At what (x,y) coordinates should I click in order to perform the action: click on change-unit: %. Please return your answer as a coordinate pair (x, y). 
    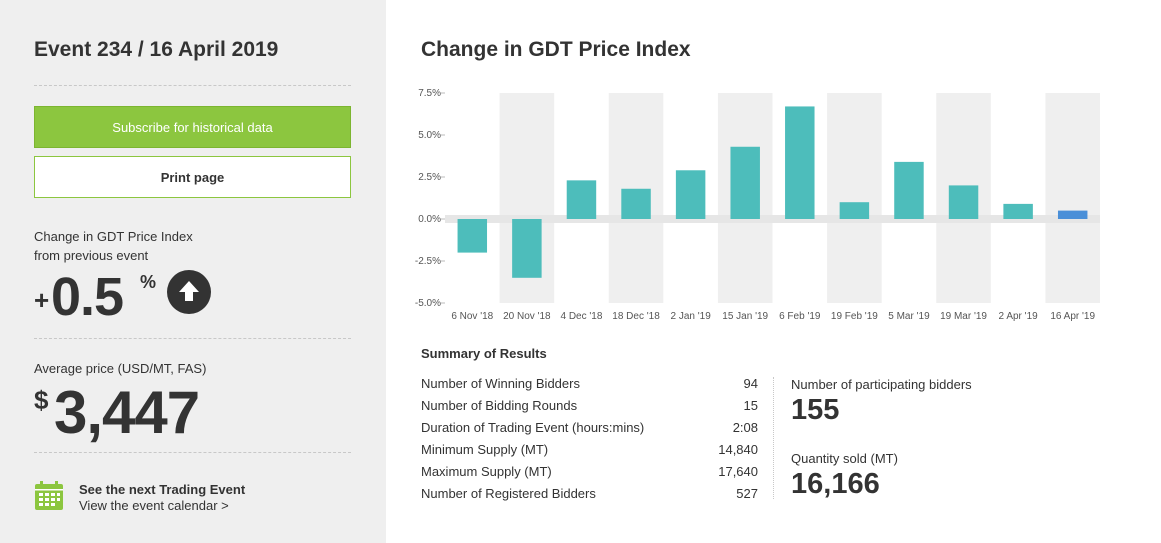
    Looking at the image, I should click on (148, 282).